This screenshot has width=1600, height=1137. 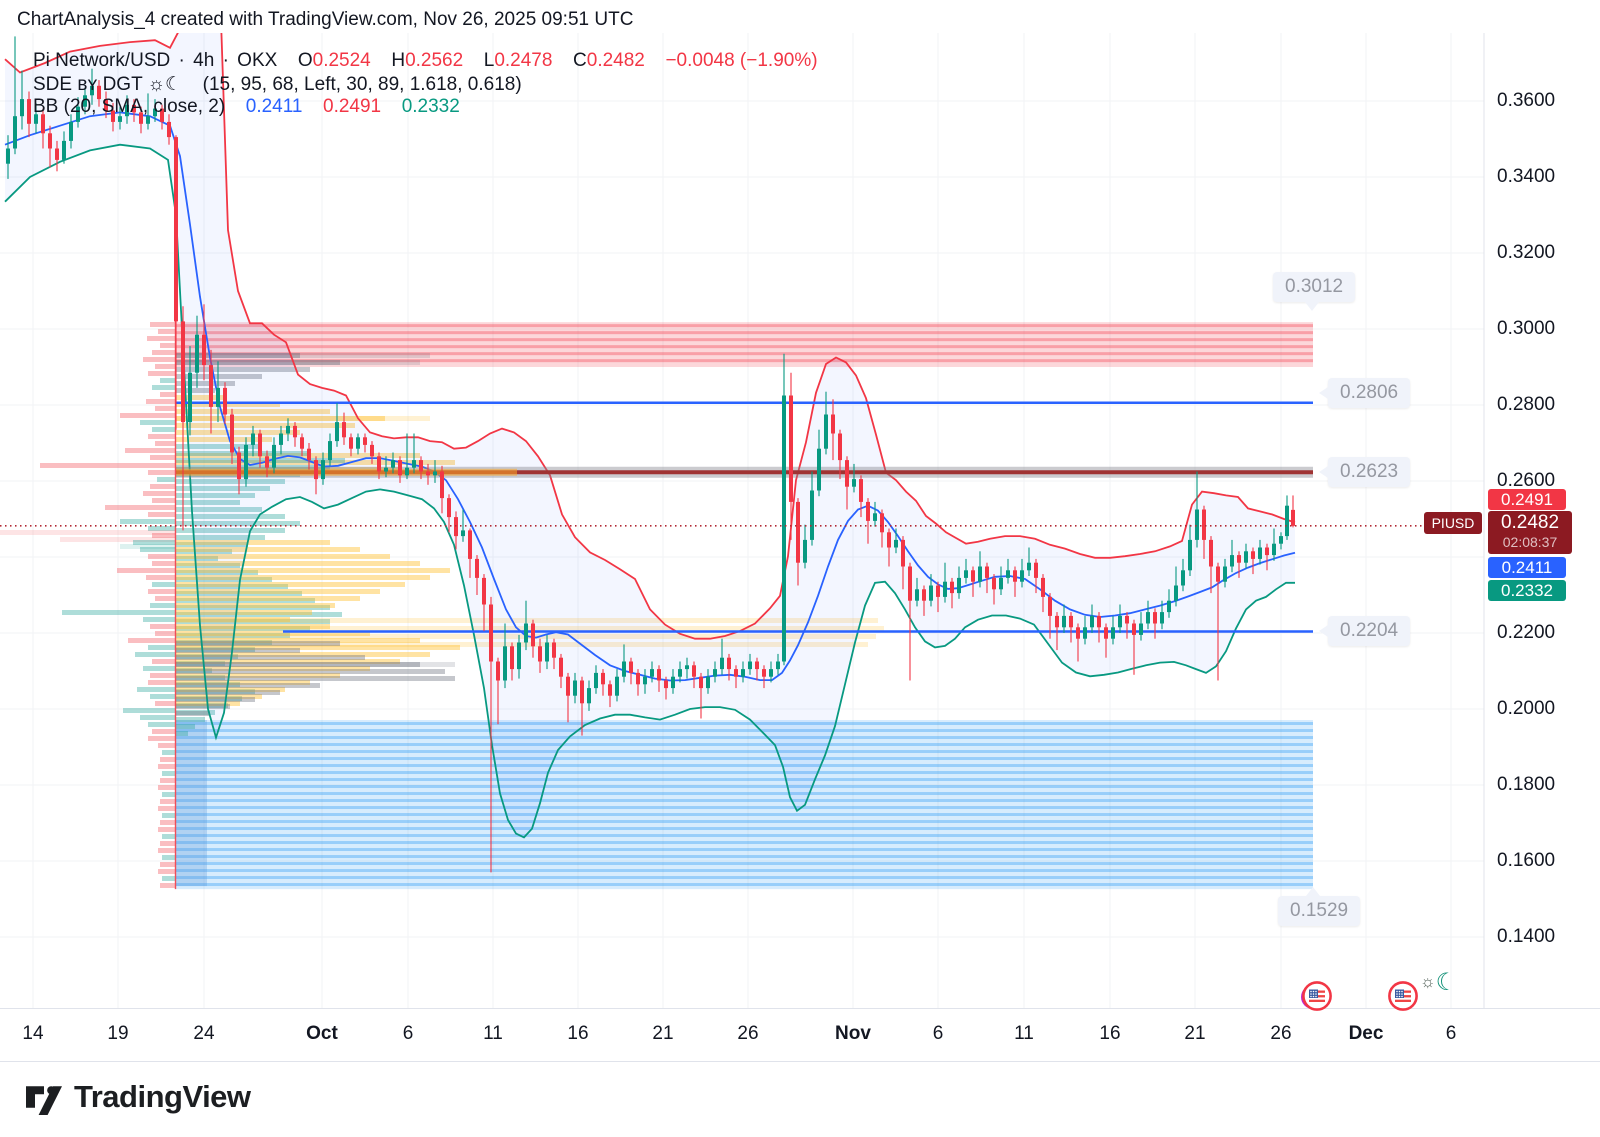 I want to click on time-axis-label: Nov, so click(x=853, y=1033).